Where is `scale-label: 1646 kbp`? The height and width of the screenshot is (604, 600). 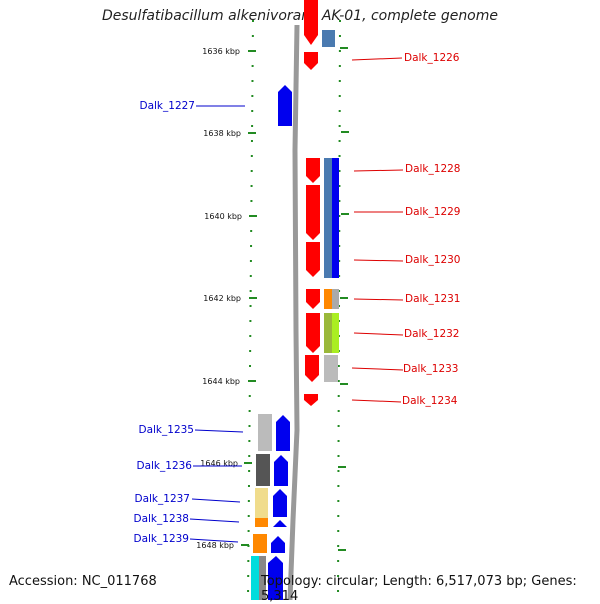 scale-label: 1646 kbp is located at coordinates (219, 463).